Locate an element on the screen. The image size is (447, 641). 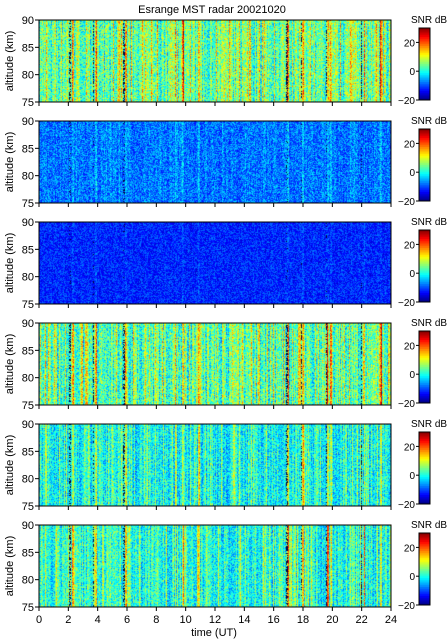
chart-title: Esrange MST radar 20021020 is located at coordinates (212, 10).